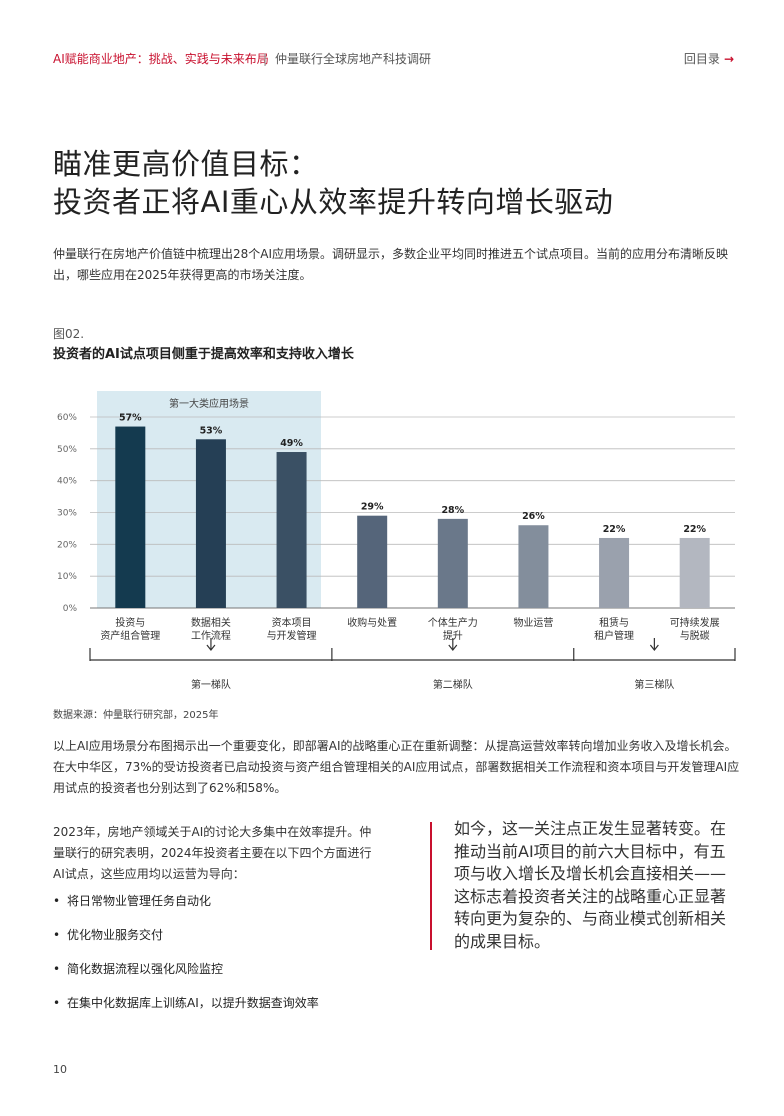  I want to click on page-title-line-1: 瞄准更高价值目标：, so click(186, 164).